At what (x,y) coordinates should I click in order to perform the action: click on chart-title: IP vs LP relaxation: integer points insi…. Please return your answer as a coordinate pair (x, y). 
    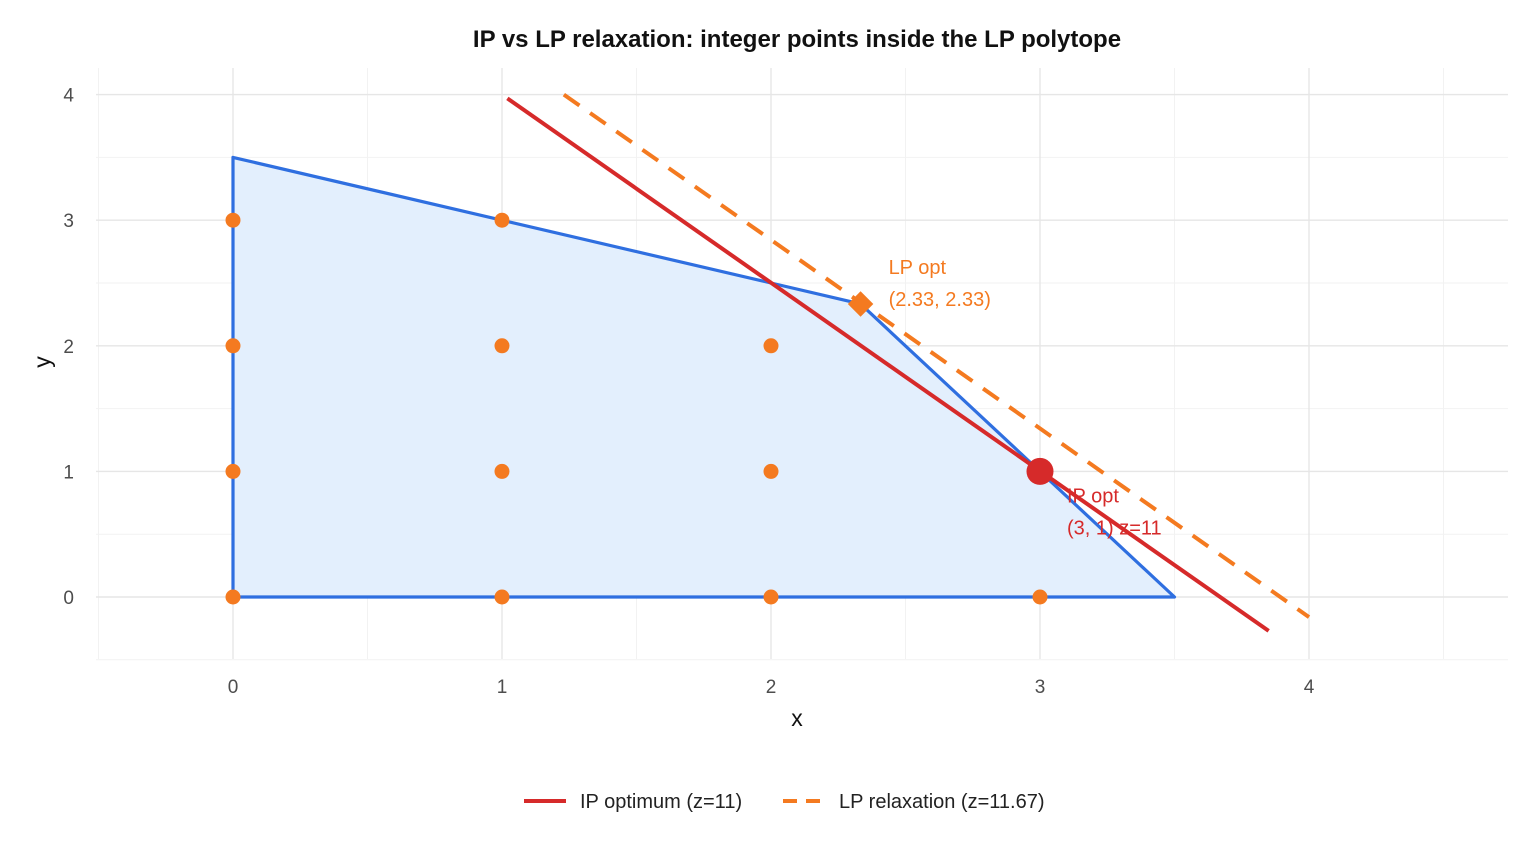
    Looking at the image, I should click on (797, 39).